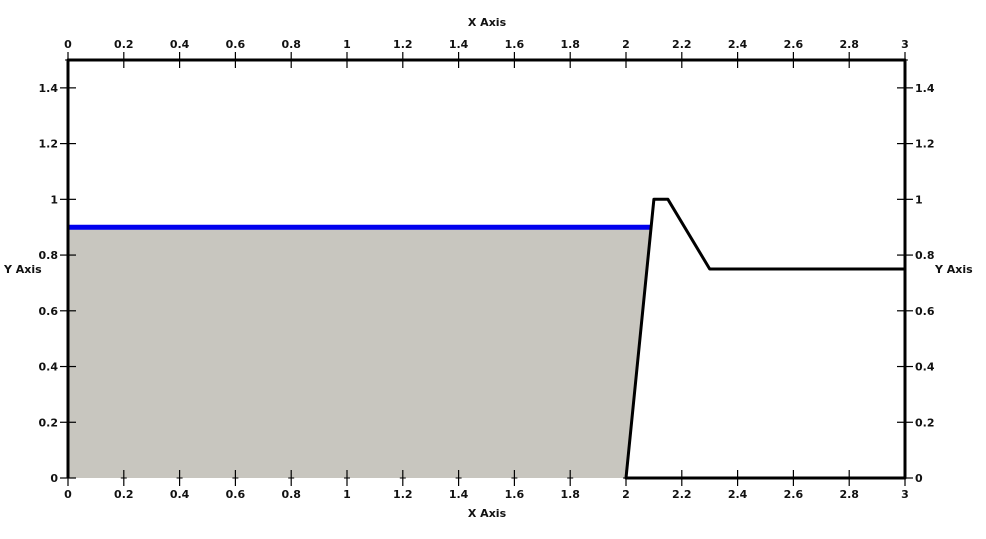  Describe the element at coordinates (459, 494) in the screenshot. I see `x-tick-label-bottom: 1.4` at that location.